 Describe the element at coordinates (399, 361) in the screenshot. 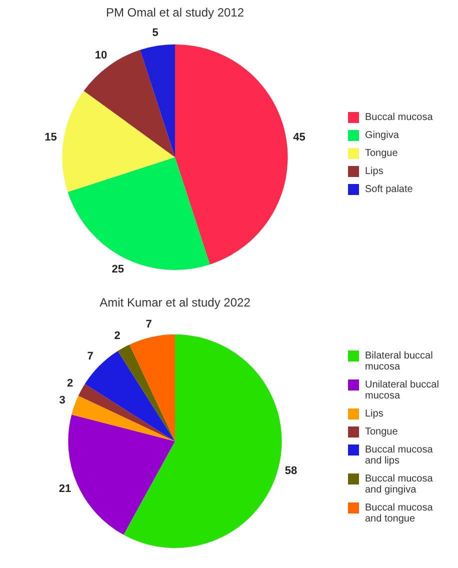

I see `legend-label: Bilateral buccal mucosa` at that location.